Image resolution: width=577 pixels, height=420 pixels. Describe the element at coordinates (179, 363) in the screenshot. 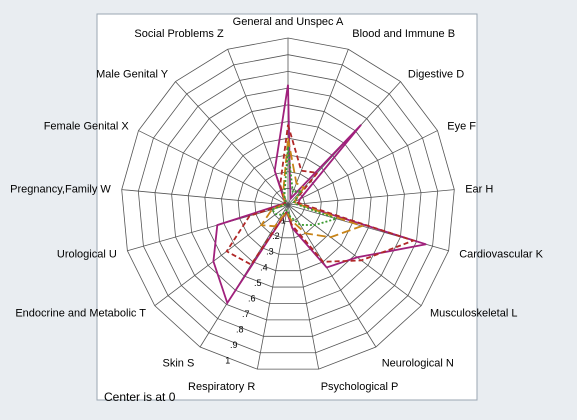

I see `axis-label: Skin S` at that location.